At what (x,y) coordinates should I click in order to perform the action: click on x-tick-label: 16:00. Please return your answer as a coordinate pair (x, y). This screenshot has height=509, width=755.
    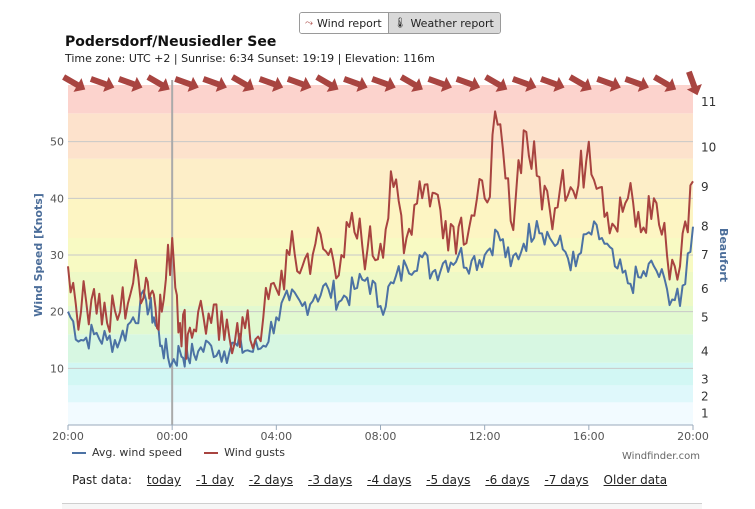
    Looking at the image, I should click on (589, 436).